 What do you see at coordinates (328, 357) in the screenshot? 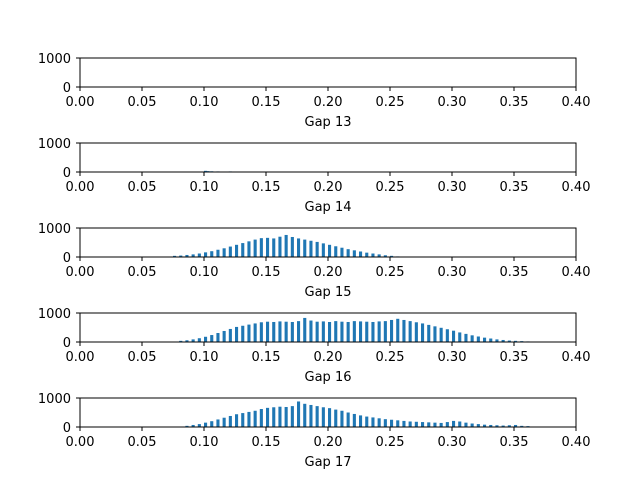
I see `x-tick-label: 0.20` at bounding box center [328, 357].